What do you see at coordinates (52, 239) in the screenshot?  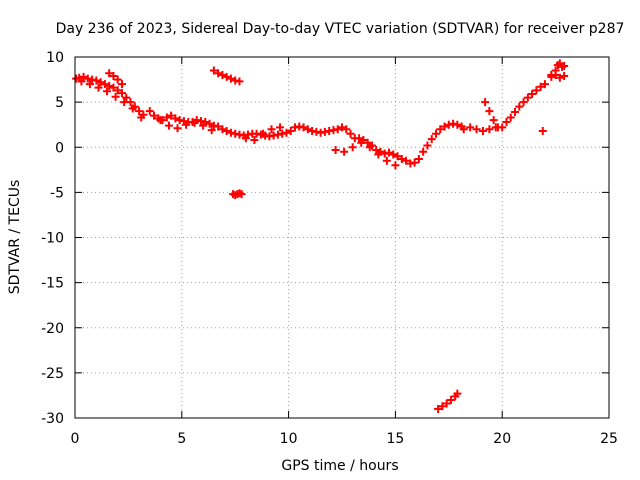 I see `y-tick-label: -10` at bounding box center [52, 239].